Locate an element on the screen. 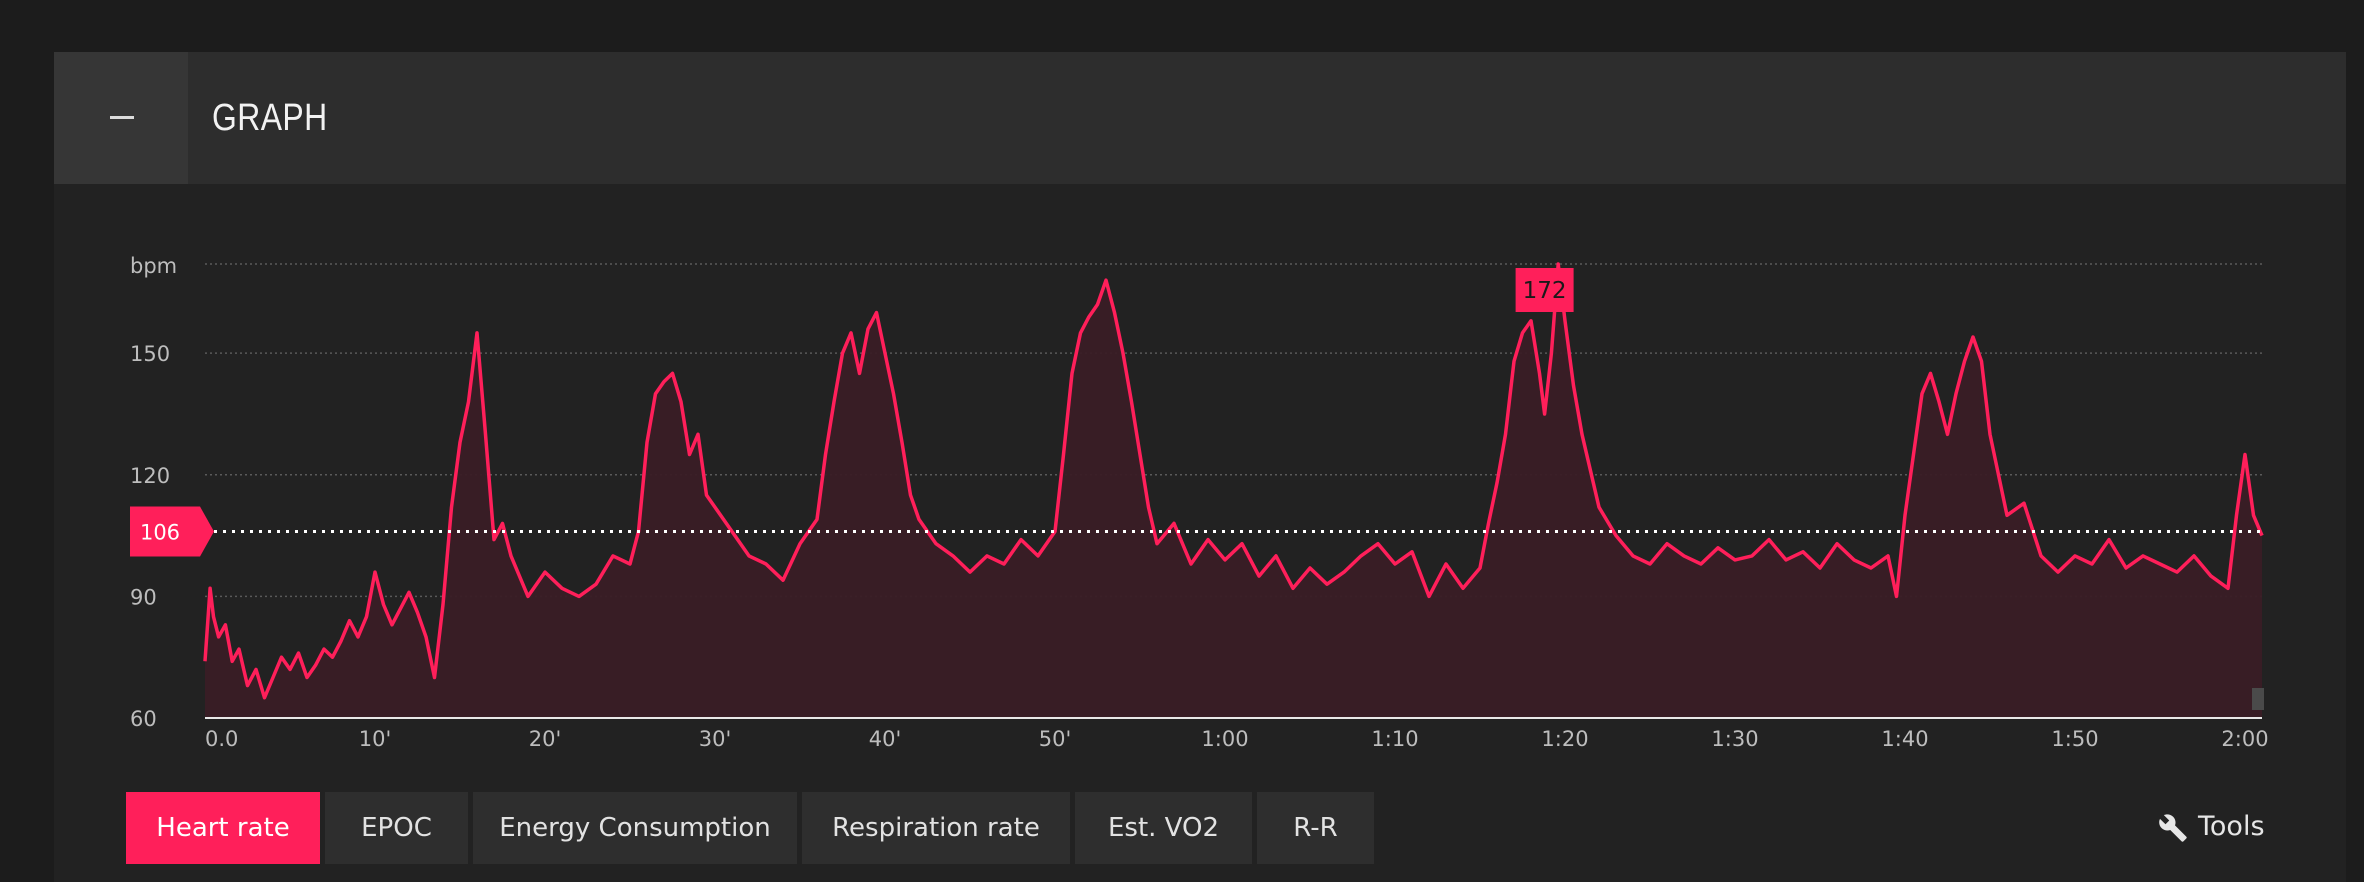 Image resolution: width=2364 pixels, height=882 pixels. x-tick-label: 50' is located at coordinates (1055, 739).